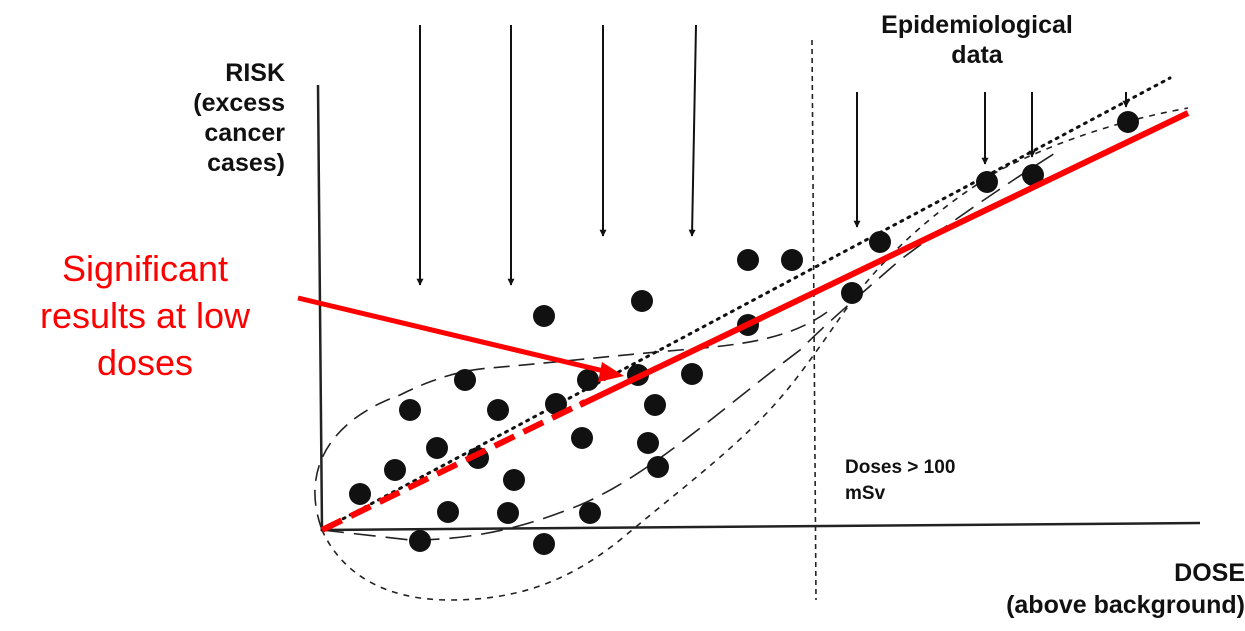  Describe the element at coordinates (246, 163) in the screenshot. I see `y-axis-label-line: cases)` at that location.